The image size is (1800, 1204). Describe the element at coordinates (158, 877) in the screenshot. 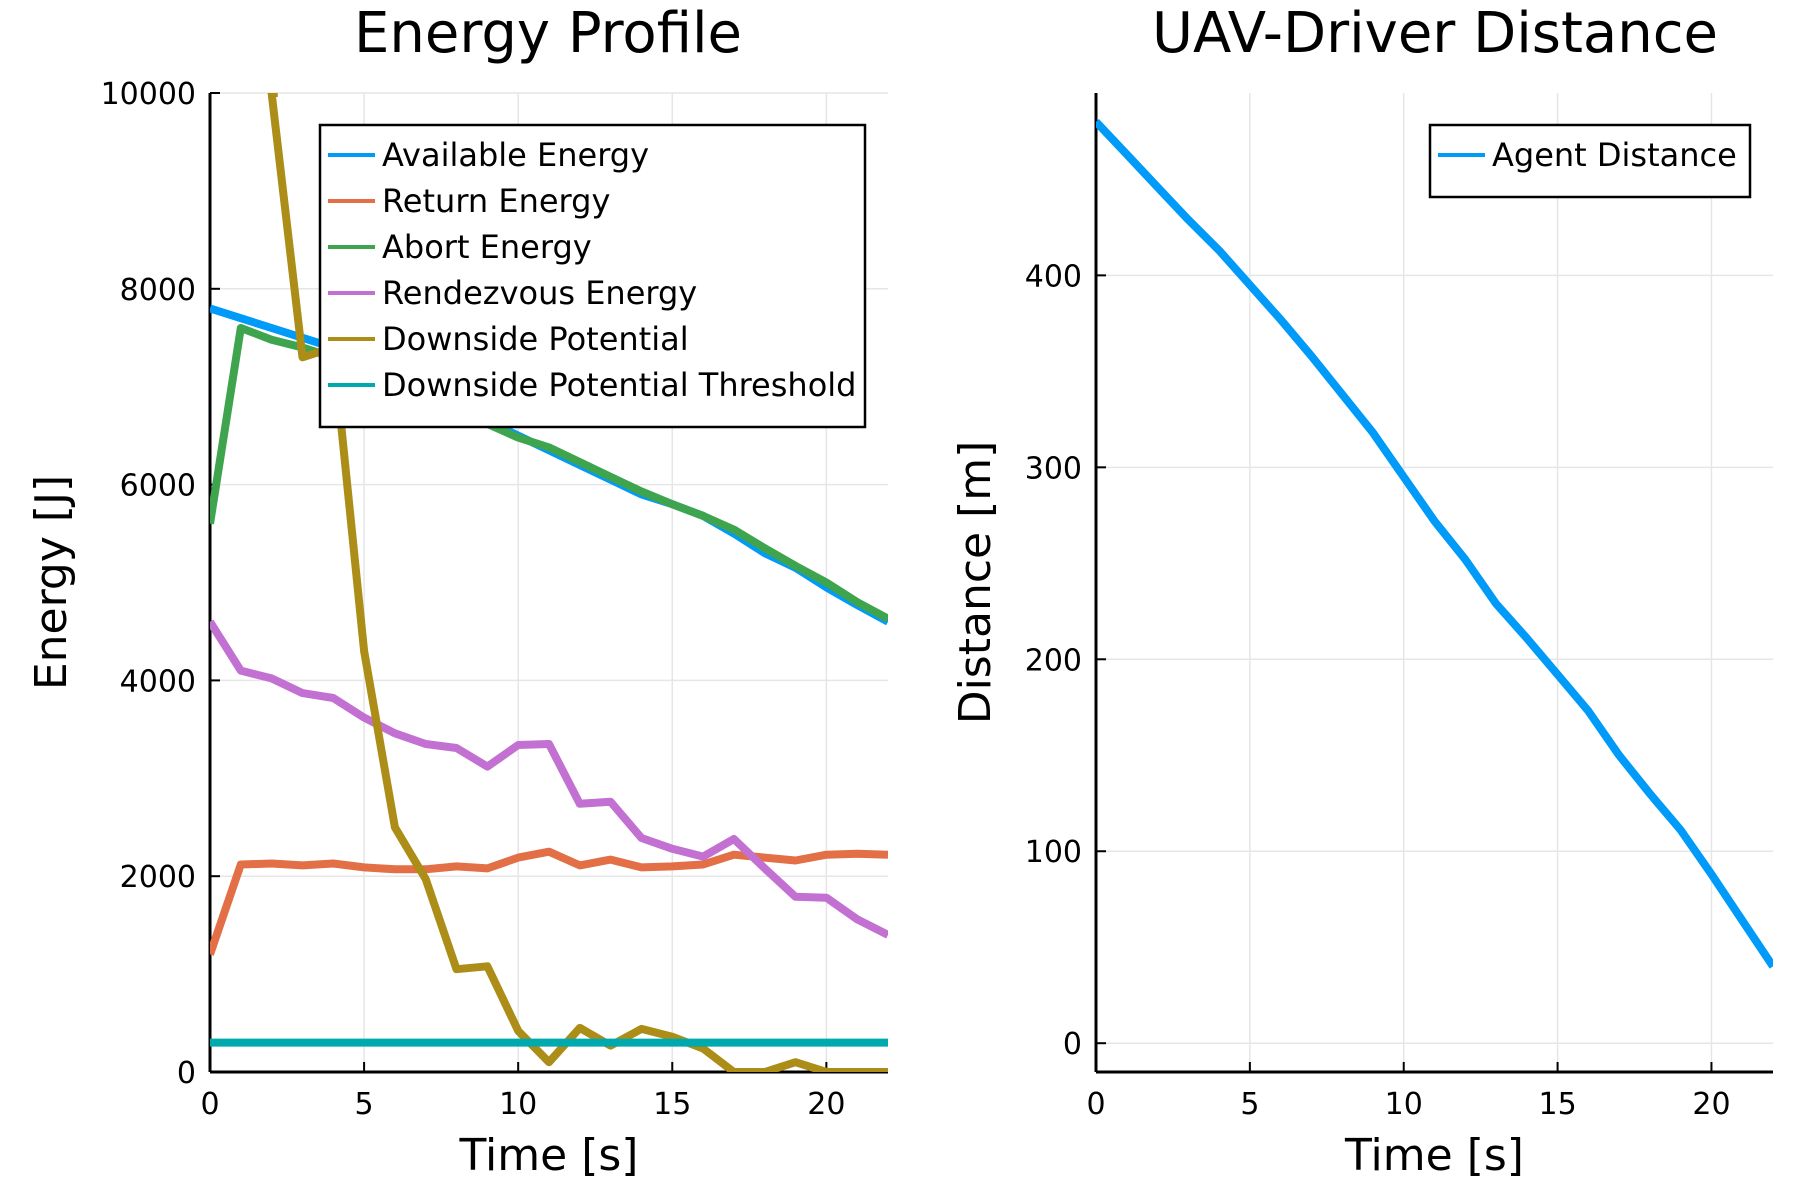

I see `y-tick-label: 2000` at that location.